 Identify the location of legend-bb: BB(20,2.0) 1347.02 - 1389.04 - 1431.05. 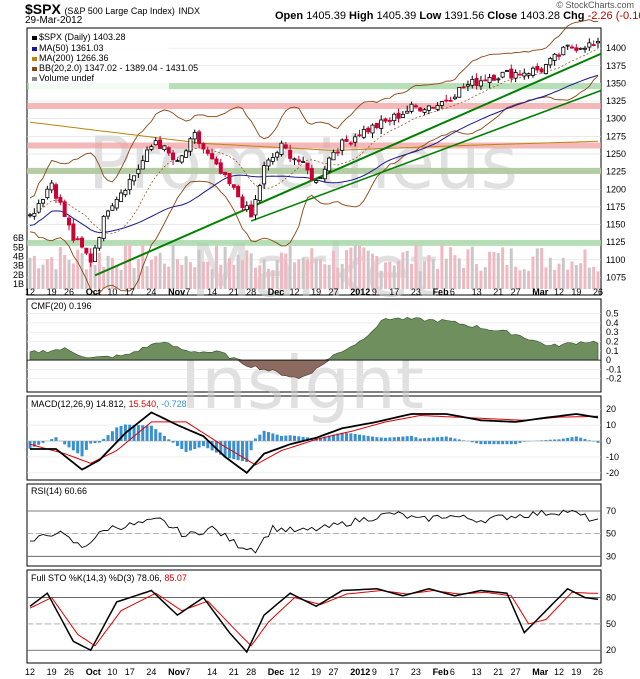
(118, 68).